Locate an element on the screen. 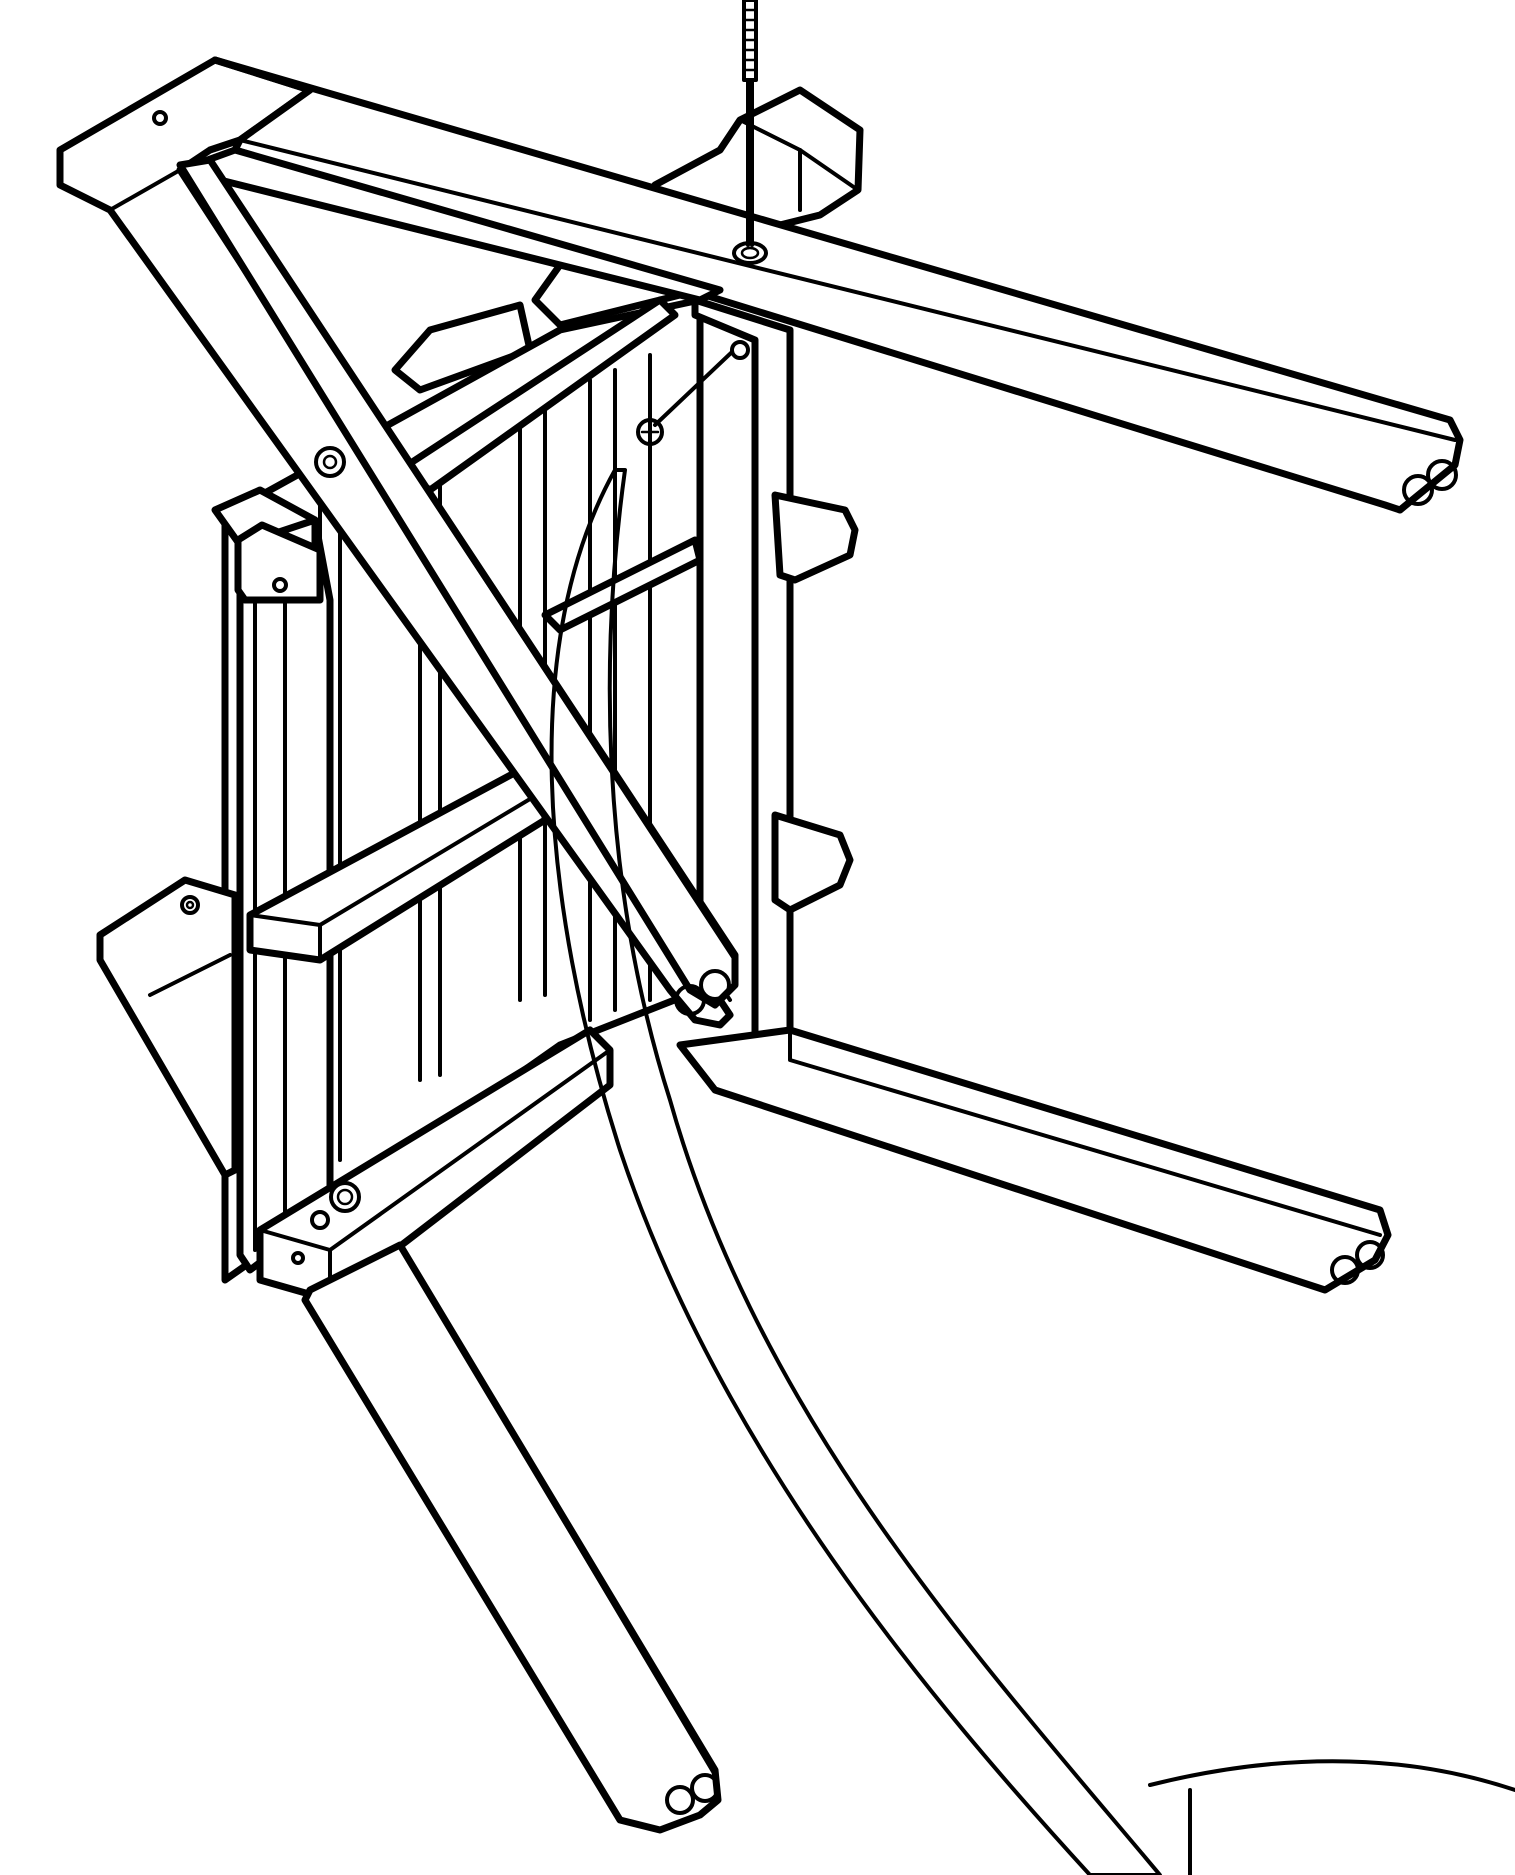 This screenshot has height=1875, width=1515. left-upper-block is located at coordinates (279, 562).